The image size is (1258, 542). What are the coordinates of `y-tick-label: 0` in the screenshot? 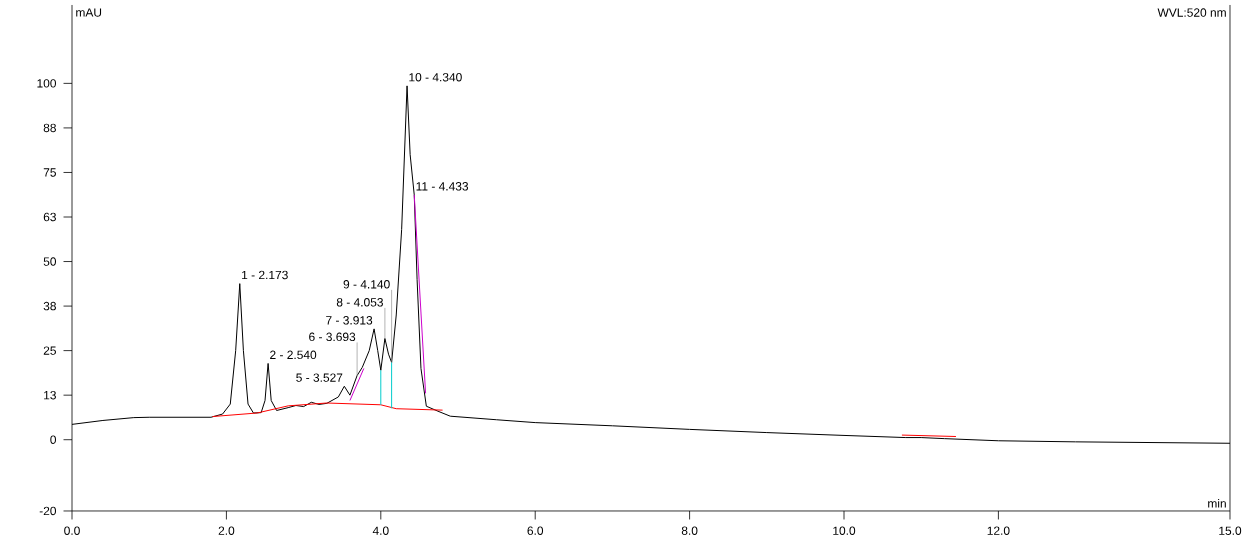 It's located at (53, 440).